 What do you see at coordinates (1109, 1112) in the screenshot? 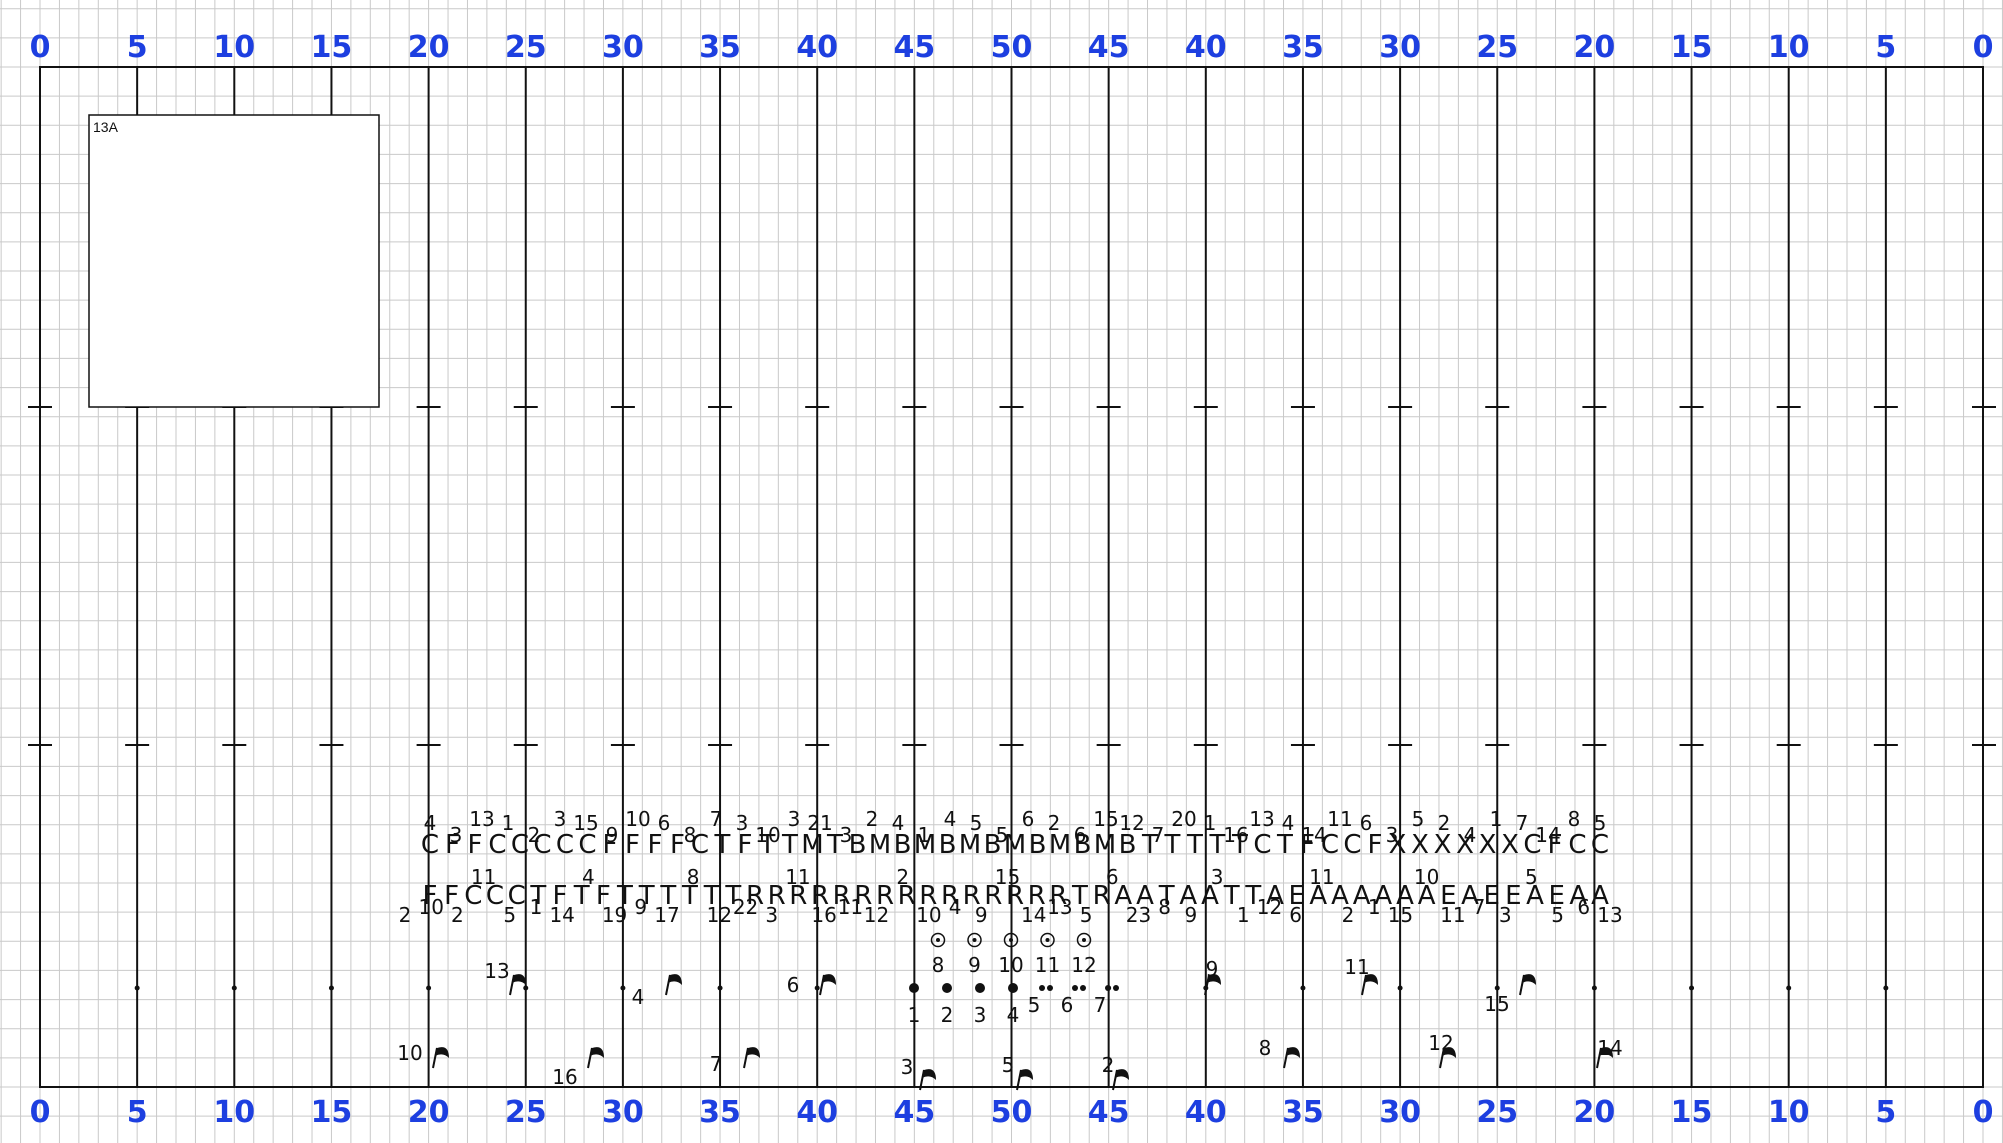
I see `yard-number-bottom: 45` at bounding box center [1109, 1112].